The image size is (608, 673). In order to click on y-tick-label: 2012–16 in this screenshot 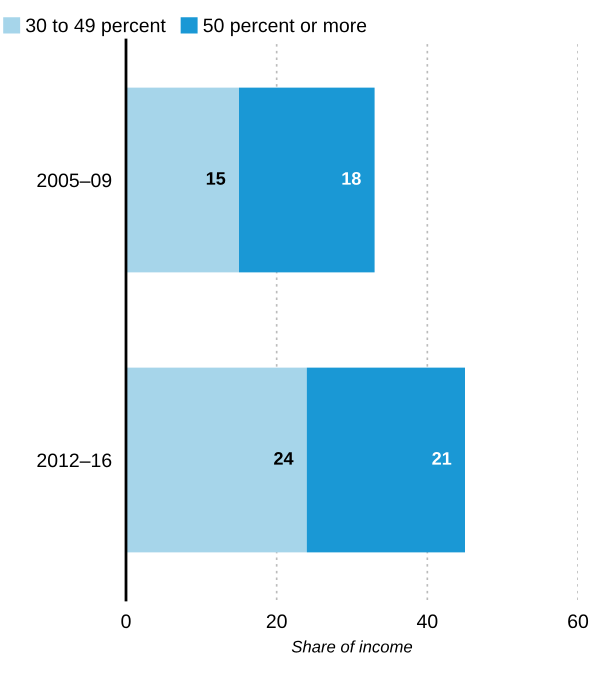, I will do `click(74, 460)`.